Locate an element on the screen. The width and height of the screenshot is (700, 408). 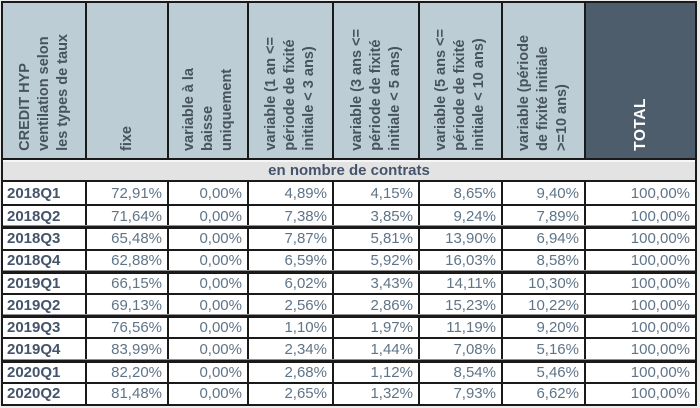
column-header-fixe: fixe is located at coordinates (128, 80).